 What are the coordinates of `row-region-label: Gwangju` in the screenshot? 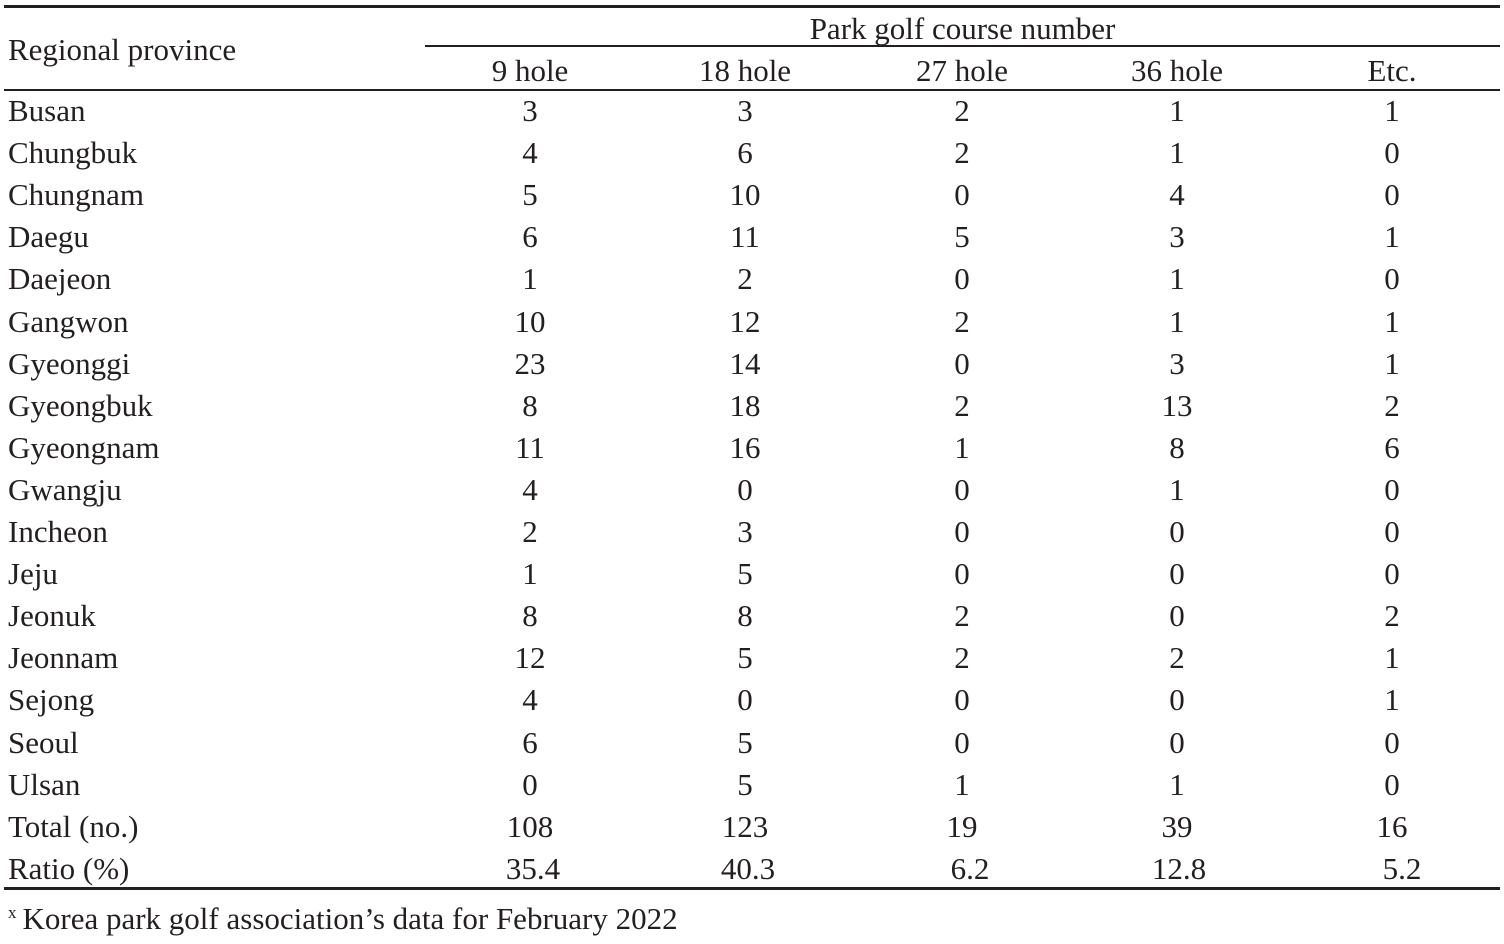 It's located at (65, 489).